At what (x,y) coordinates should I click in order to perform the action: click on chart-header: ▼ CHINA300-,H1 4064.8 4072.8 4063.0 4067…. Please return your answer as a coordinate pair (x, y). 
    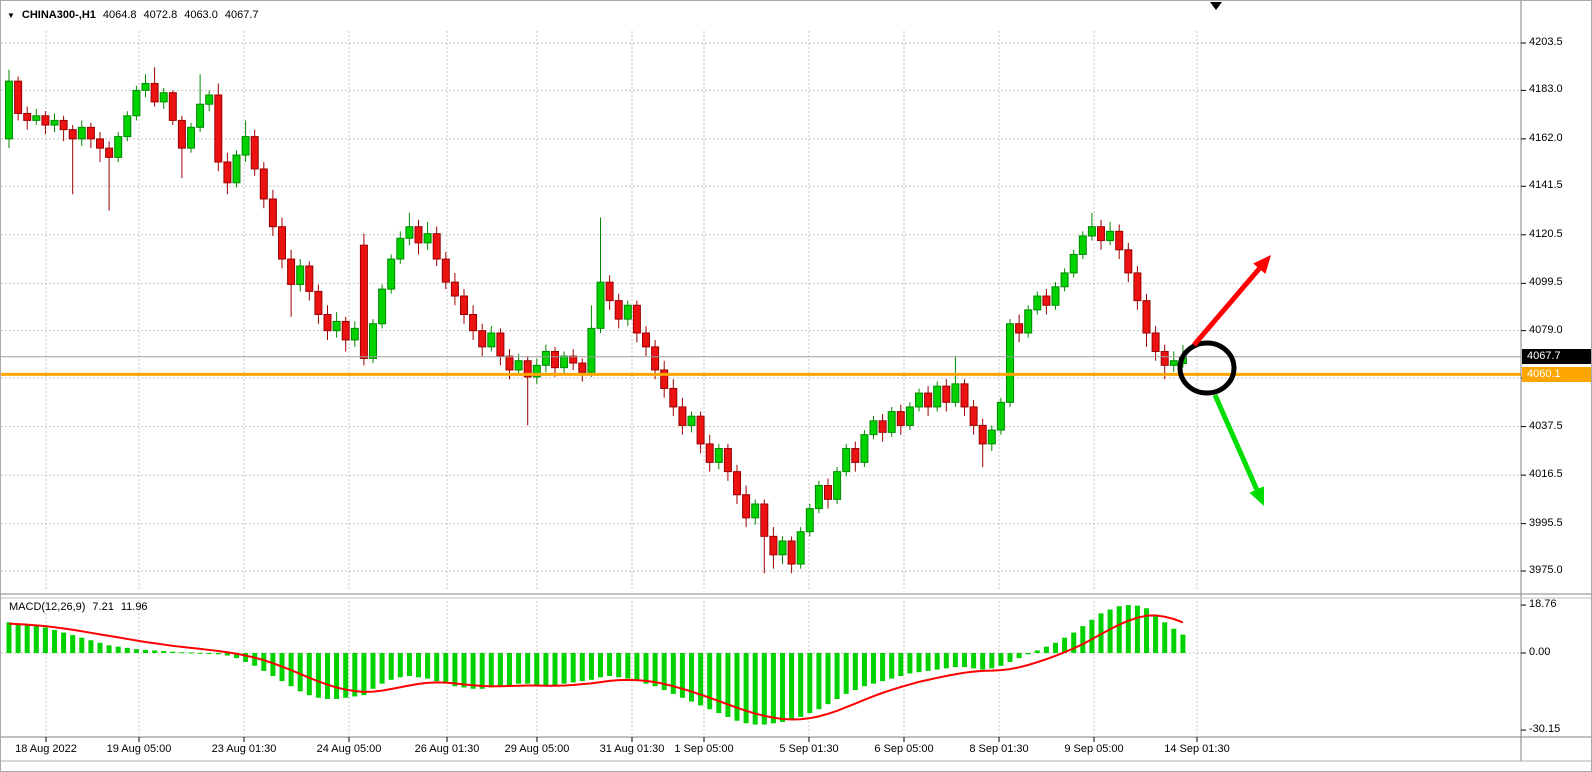
    Looking at the image, I should click on (133, 15).